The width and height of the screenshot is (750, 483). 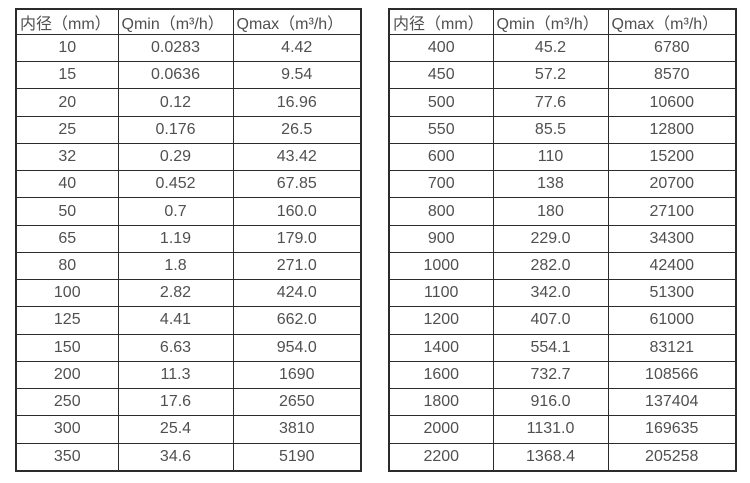 What do you see at coordinates (672, 75) in the screenshot?
I see `table-cell: 8570` at bounding box center [672, 75].